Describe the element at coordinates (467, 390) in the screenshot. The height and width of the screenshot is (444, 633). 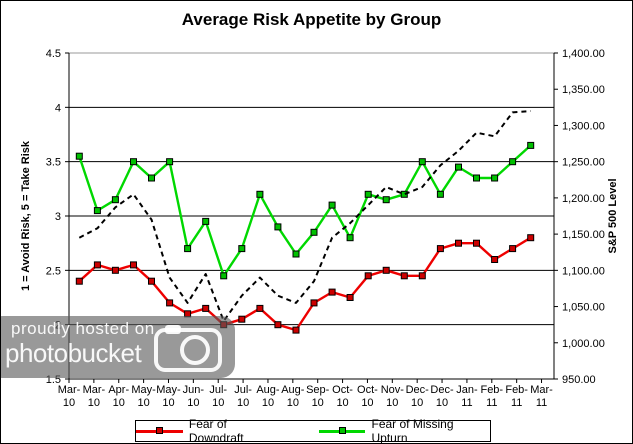
I see `x-axis-tick-label: Jan-` at that location.